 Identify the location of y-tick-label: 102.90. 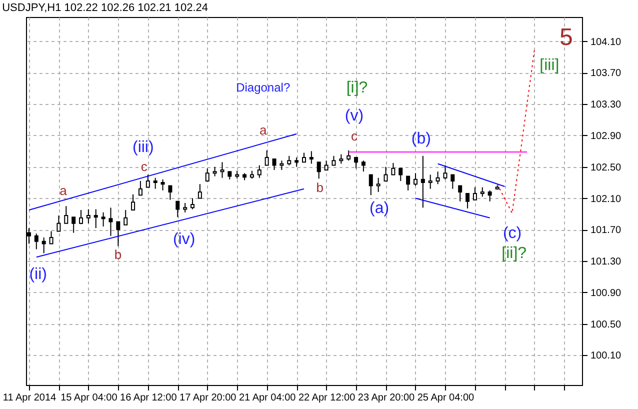
(606, 136).